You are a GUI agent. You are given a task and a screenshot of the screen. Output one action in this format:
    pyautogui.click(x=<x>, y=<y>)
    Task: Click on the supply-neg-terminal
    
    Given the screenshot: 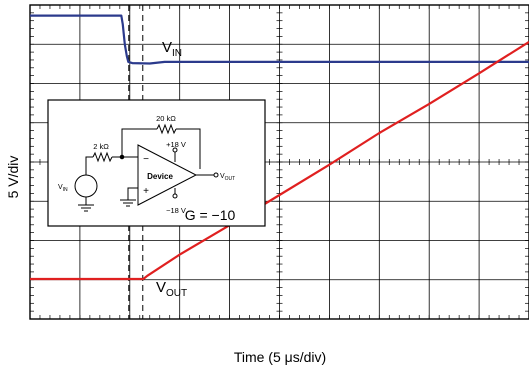 What is the action you would take?
    pyautogui.click(x=175, y=196)
    